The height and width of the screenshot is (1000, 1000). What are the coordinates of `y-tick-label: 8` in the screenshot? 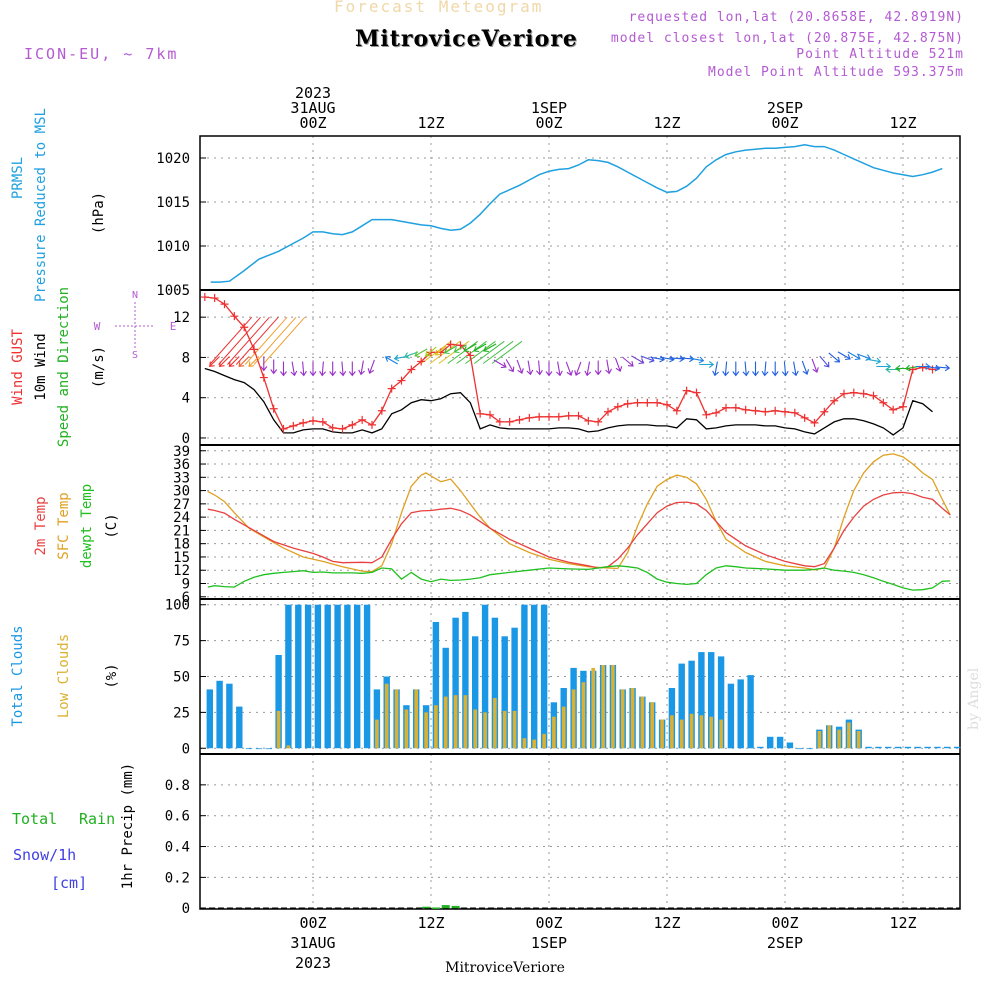 It's located at (186, 358).